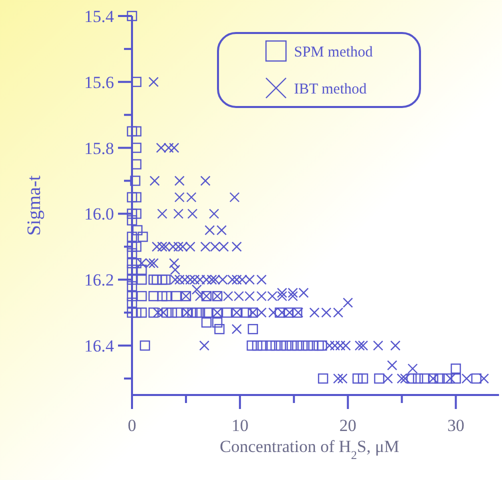 Image resolution: width=502 pixels, height=480 pixels. What do you see at coordinates (239, 425) in the screenshot?
I see `x-tick-label: 10` at bounding box center [239, 425].